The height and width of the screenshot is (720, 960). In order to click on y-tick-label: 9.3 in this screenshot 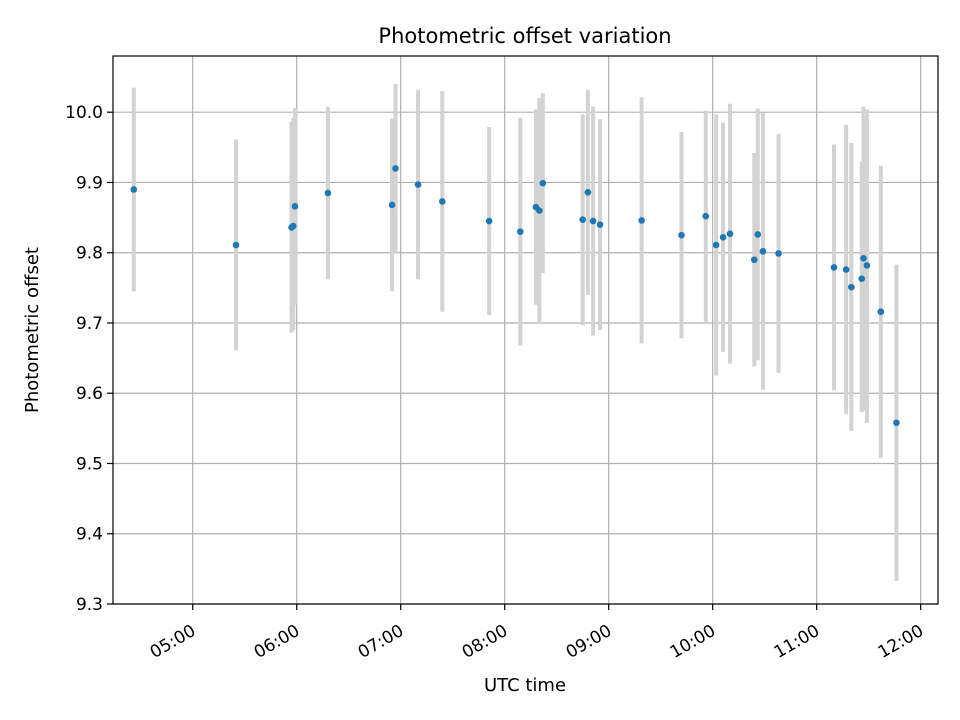, I will do `click(89, 605)`.